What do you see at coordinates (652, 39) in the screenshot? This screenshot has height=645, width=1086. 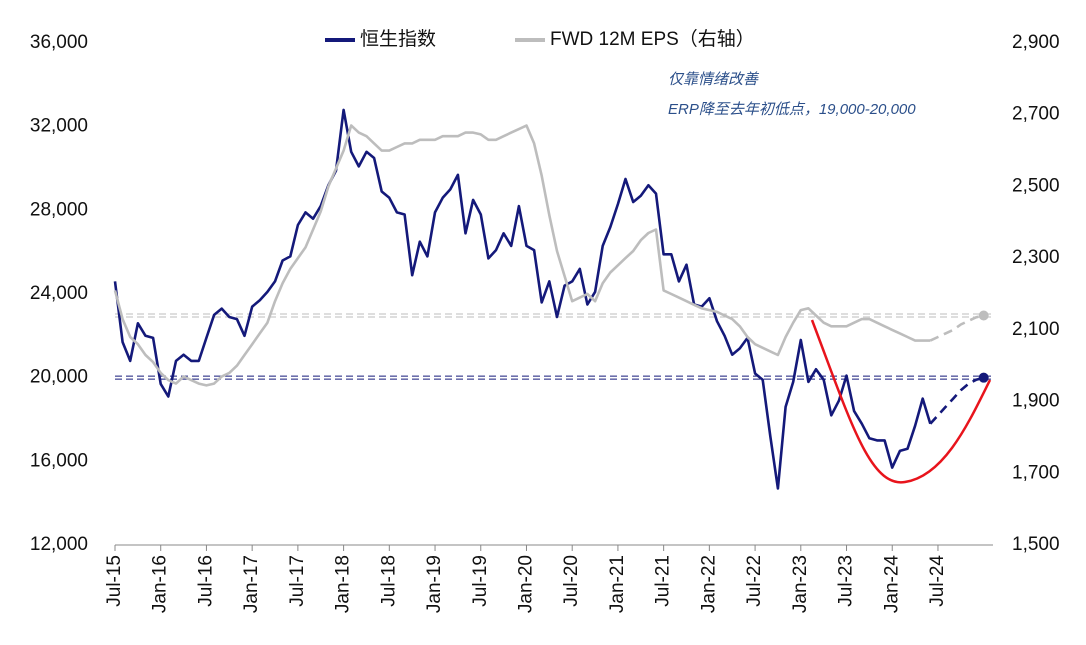 I see `legend-label: FWD 12M EPS（右轴）` at bounding box center [652, 39].